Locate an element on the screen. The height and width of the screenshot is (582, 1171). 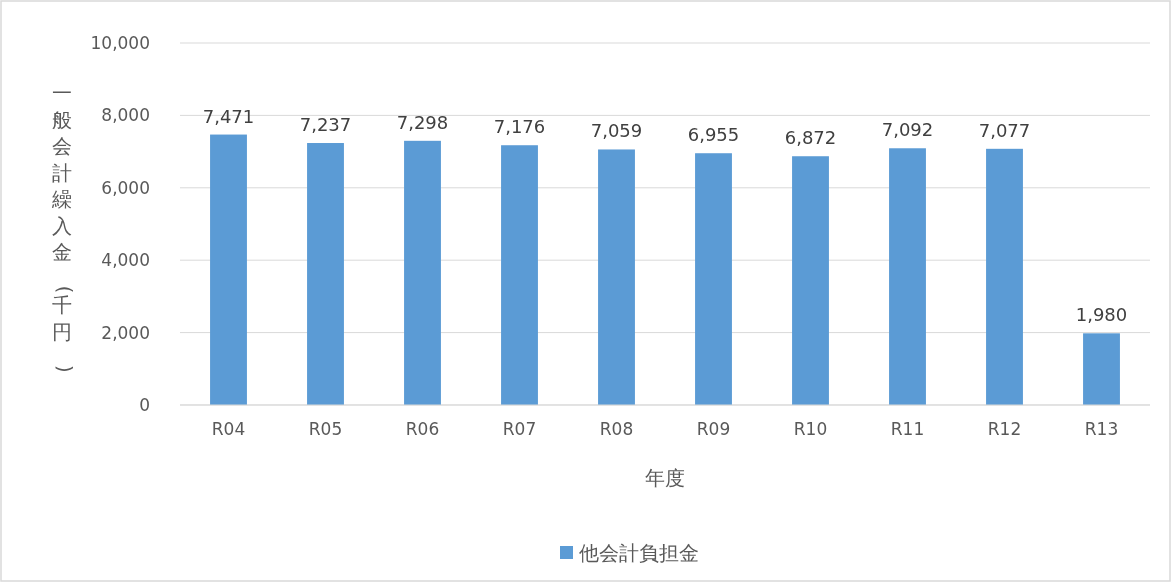
data-label: 7,077 is located at coordinates (1004, 130).